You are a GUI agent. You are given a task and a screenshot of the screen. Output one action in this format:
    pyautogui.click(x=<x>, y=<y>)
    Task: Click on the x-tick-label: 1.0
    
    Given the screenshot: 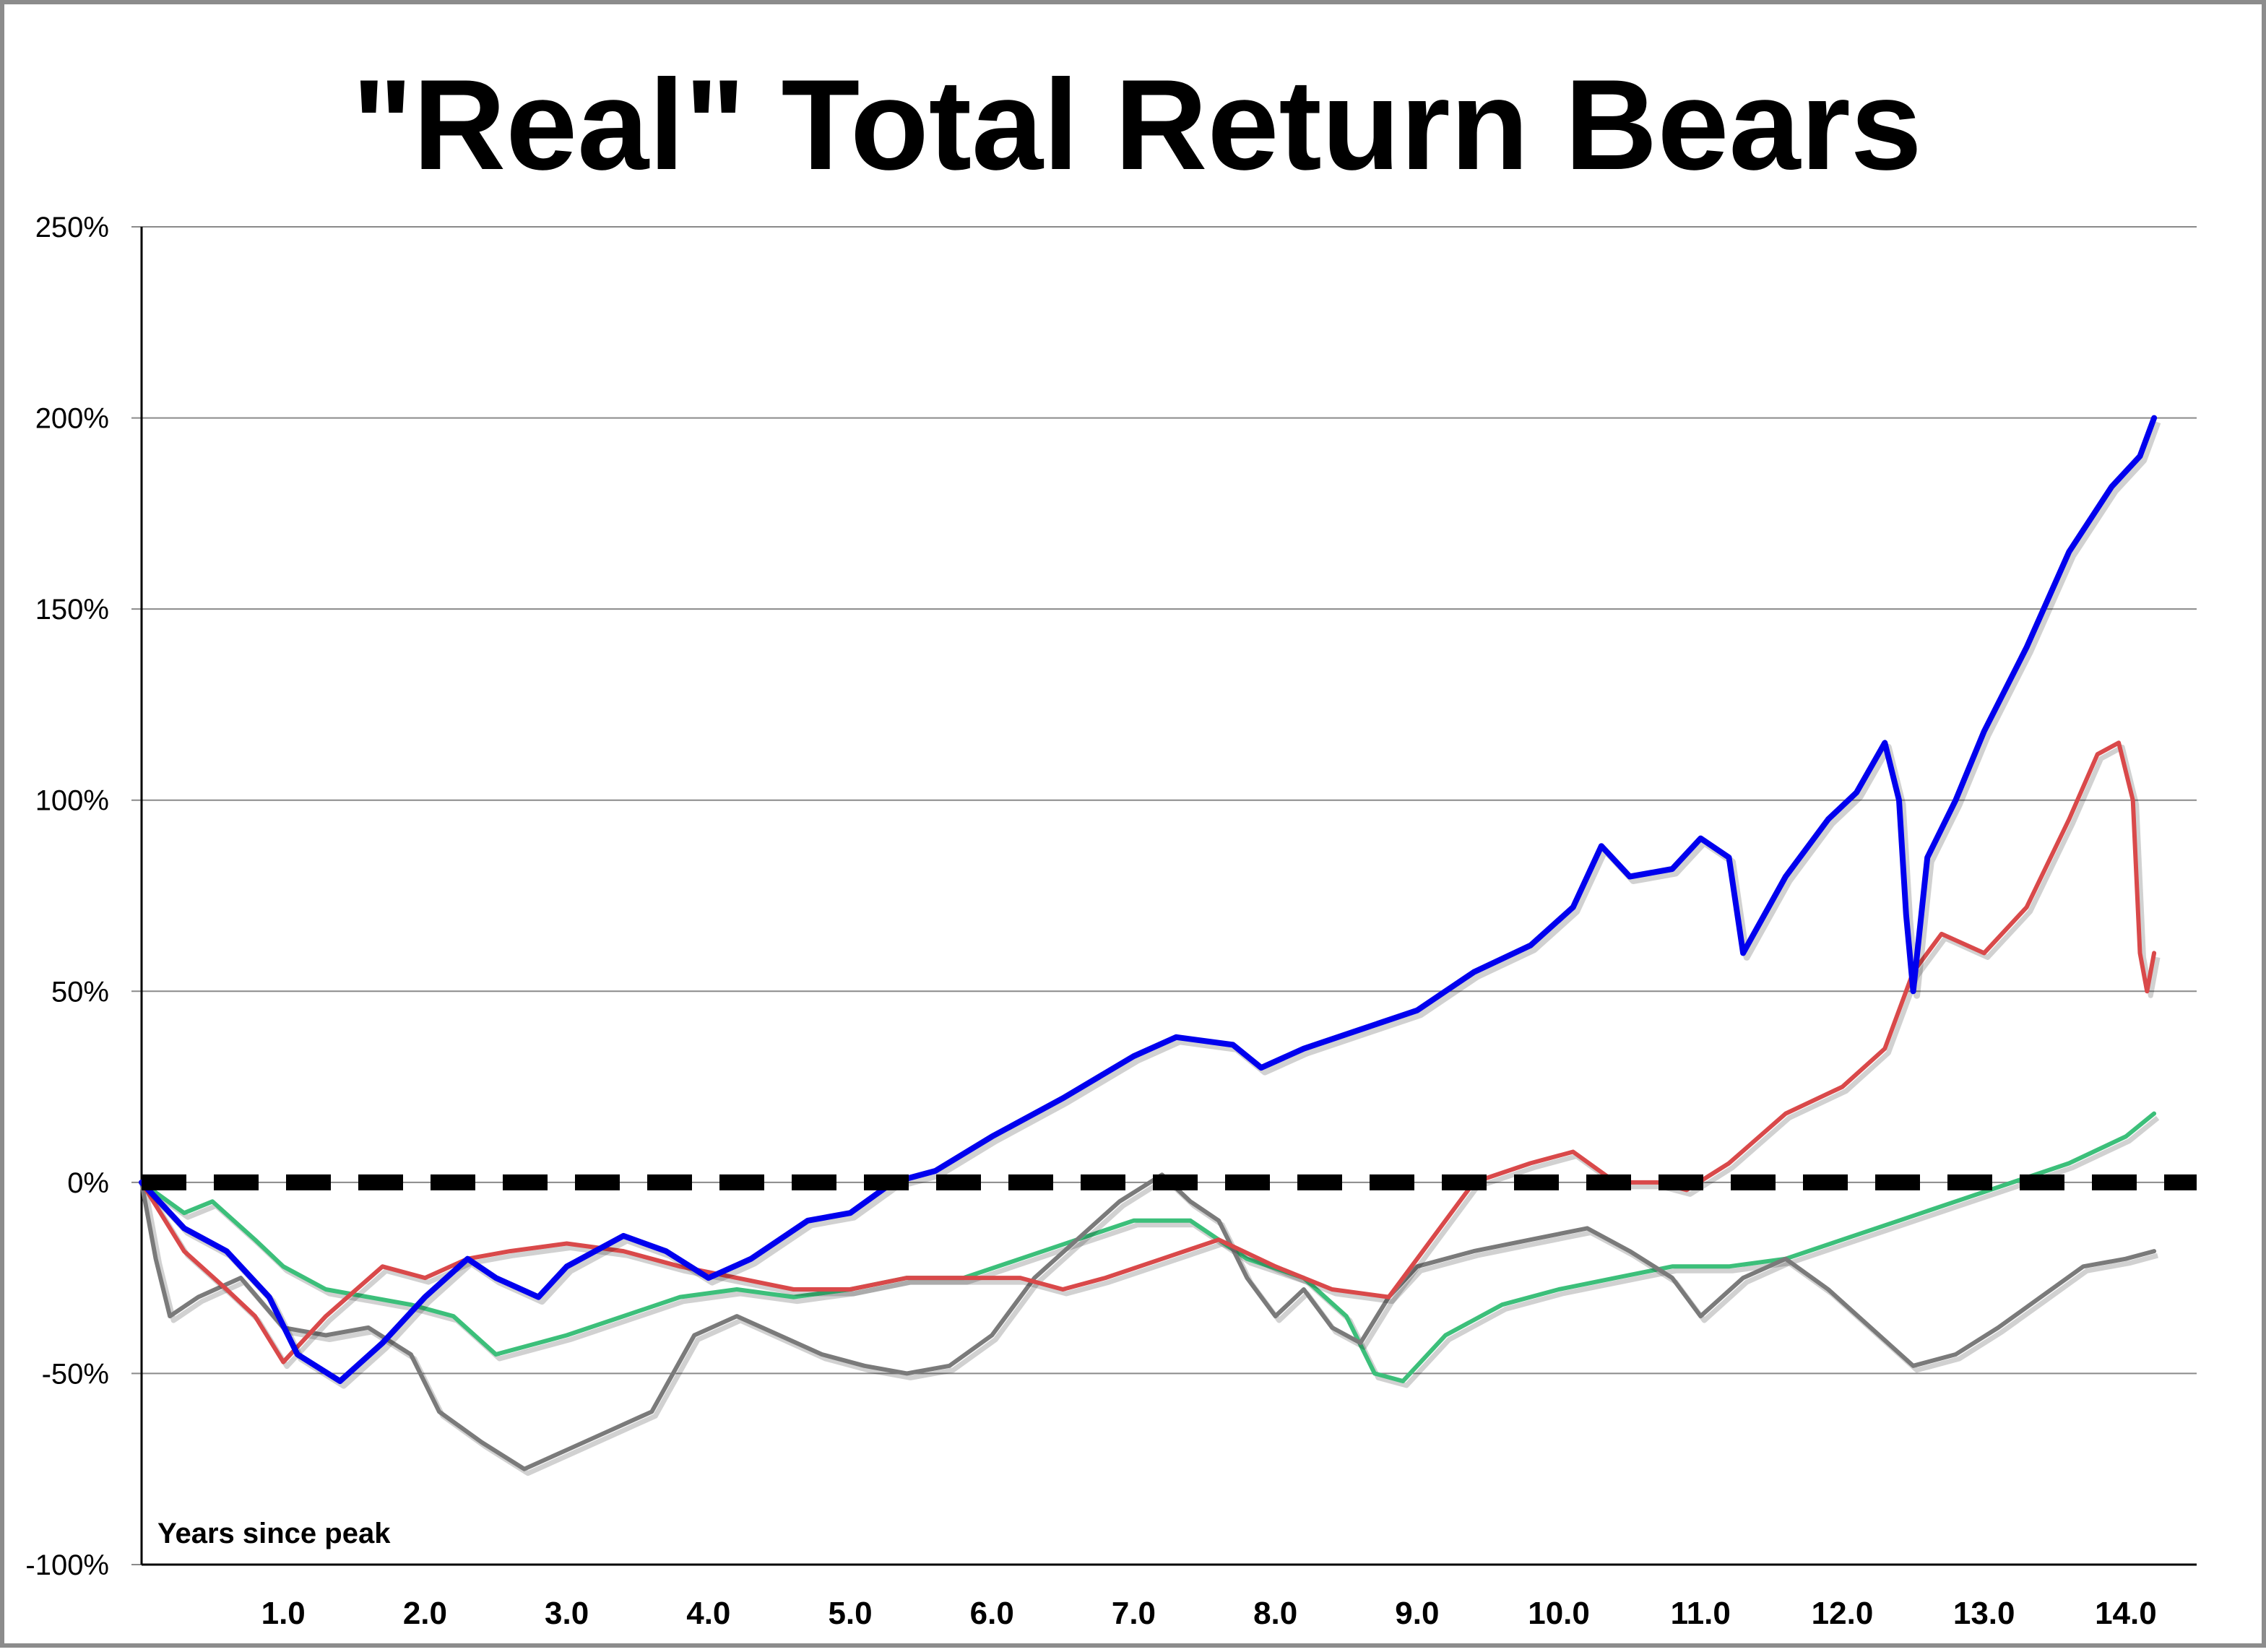 What is the action you would take?
    pyautogui.click(x=283, y=1613)
    